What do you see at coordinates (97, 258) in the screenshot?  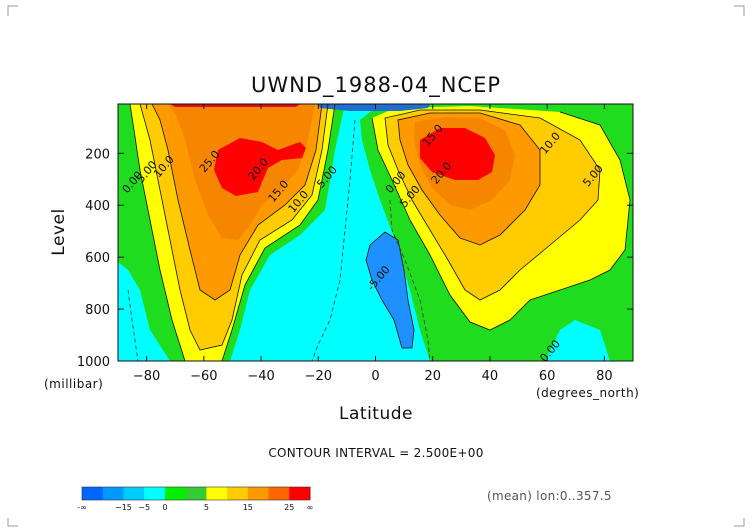 I see `y-tick-label: 600` at bounding box center [97, 258].